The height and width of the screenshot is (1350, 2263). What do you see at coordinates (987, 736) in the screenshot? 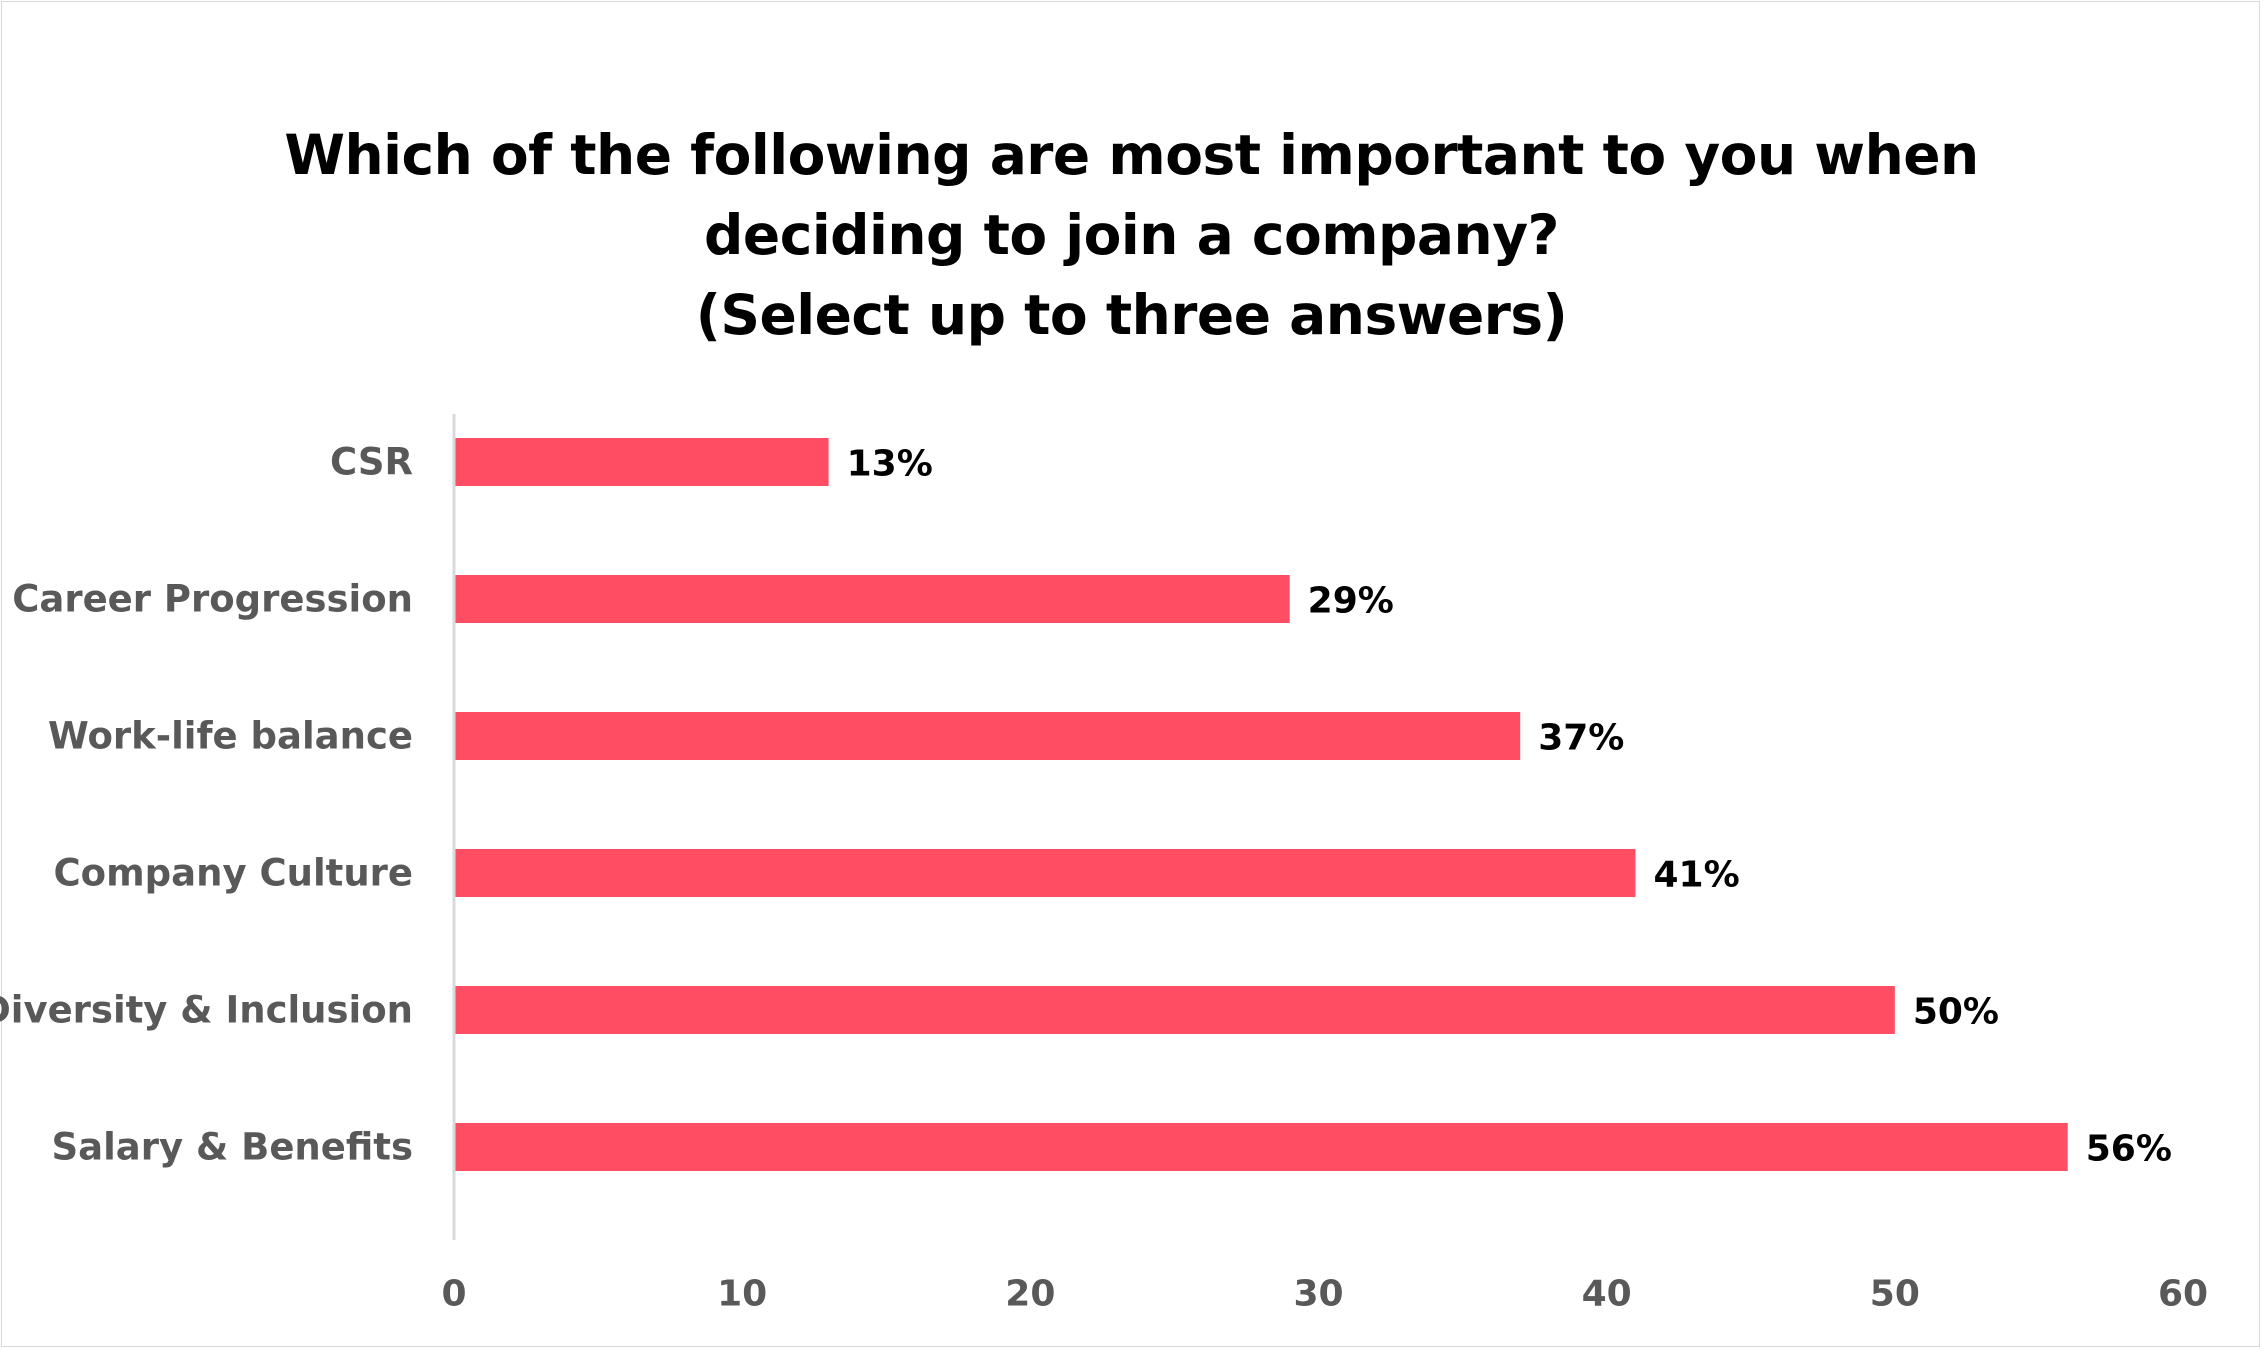
I see `bar-work-life-balance` at bounding box center [987, 736].